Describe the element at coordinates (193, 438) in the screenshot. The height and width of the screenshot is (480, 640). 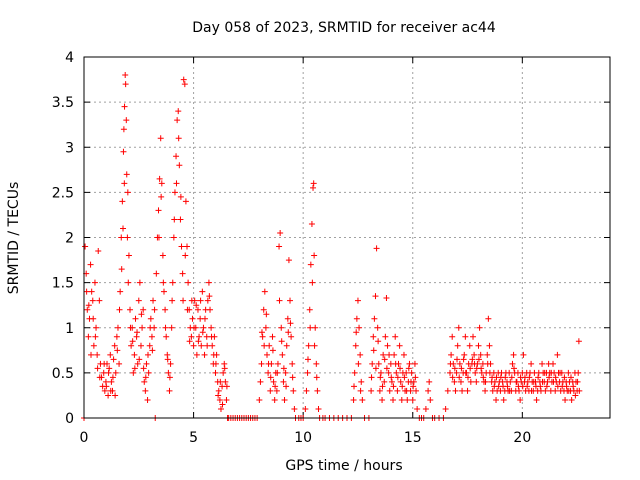
I see `x-tick-label: 5` at that location.